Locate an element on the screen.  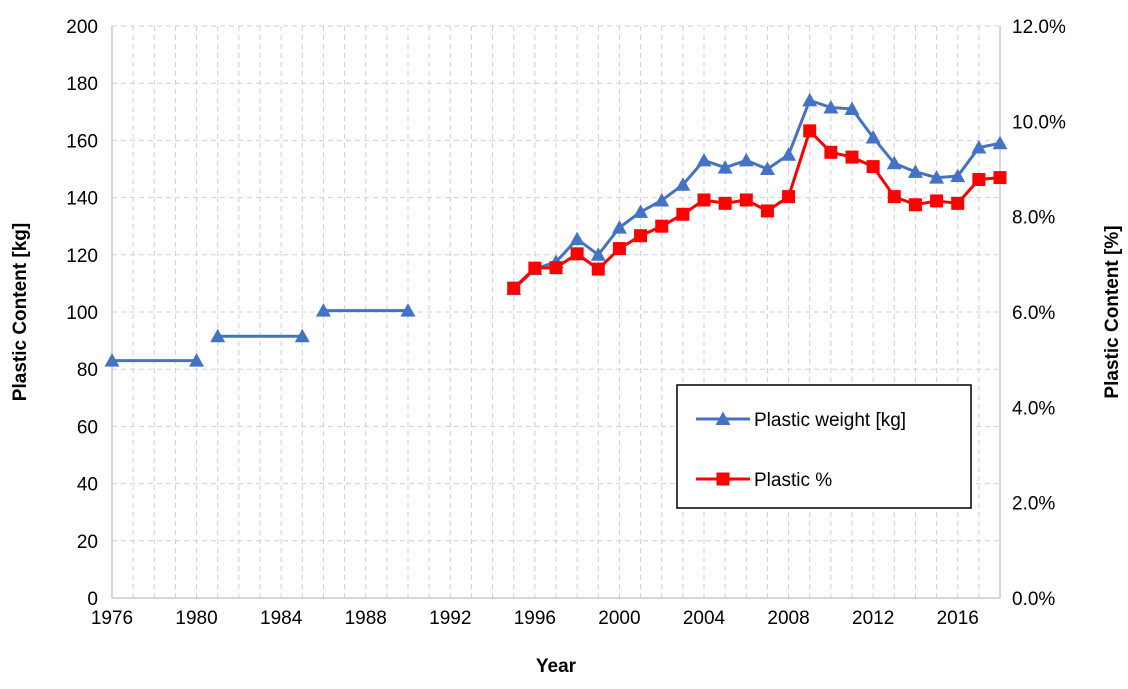
y2-tick-label: 4.0% is located at coordinates (1033, 408).